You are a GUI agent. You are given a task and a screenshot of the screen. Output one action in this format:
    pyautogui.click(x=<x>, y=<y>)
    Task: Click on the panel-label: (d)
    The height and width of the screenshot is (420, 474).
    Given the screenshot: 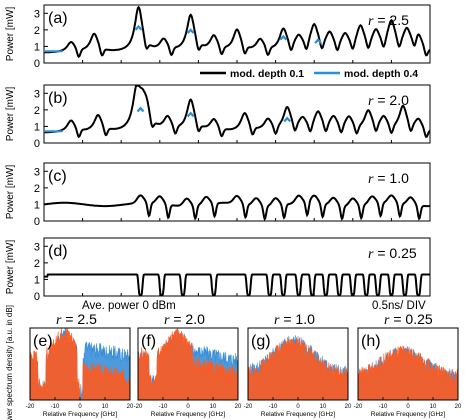 What is the action you would take?
    pyautogui.click(x=58, y=251)
    